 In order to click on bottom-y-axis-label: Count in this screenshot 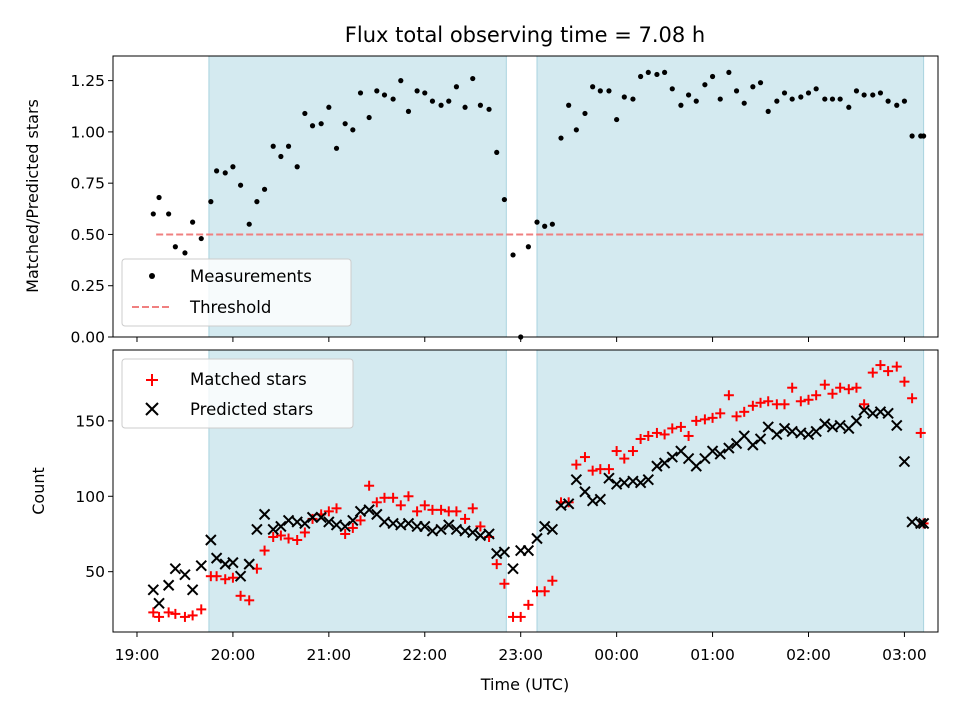, I will do `click(38, 491)`.